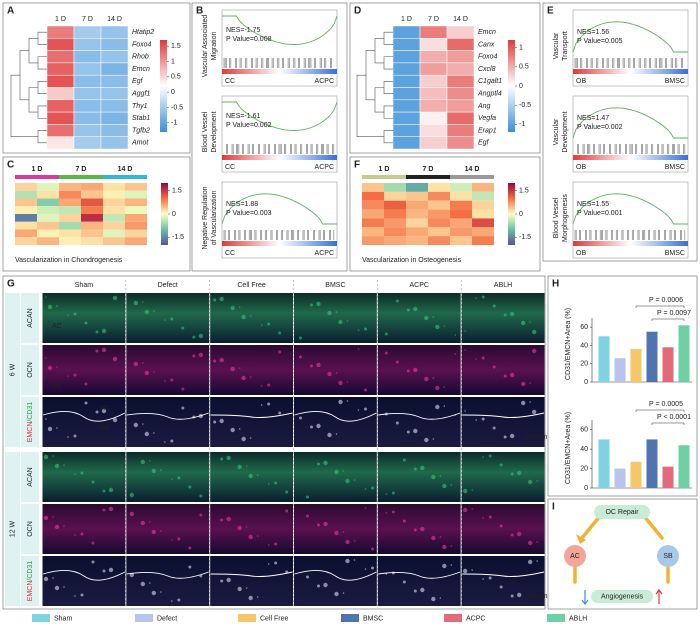 This screenshot has height=629, width=700. I want to click on colorbar-tick-label: 0.5, so click(524, 67).